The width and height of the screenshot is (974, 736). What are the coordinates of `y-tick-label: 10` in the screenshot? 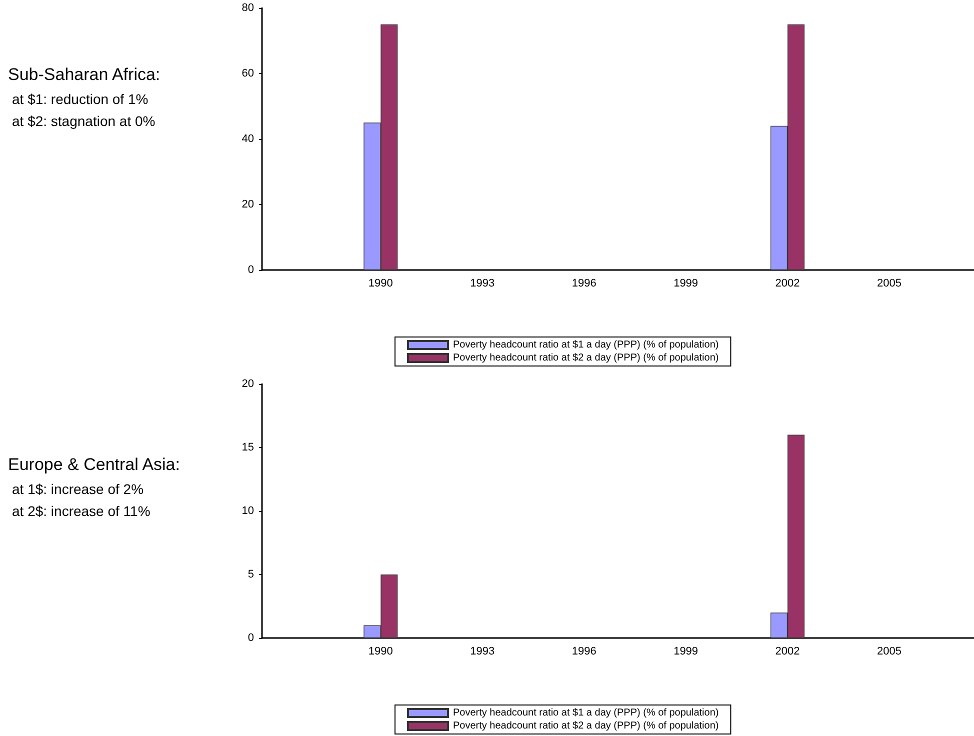 It's located at (248, 511).